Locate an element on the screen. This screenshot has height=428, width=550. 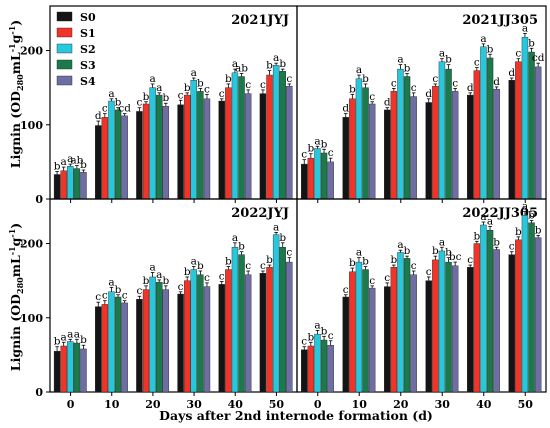
y-axis-label-bottom: Lignin (OD280mL-1g-1) is located at coordinates (16, 297).